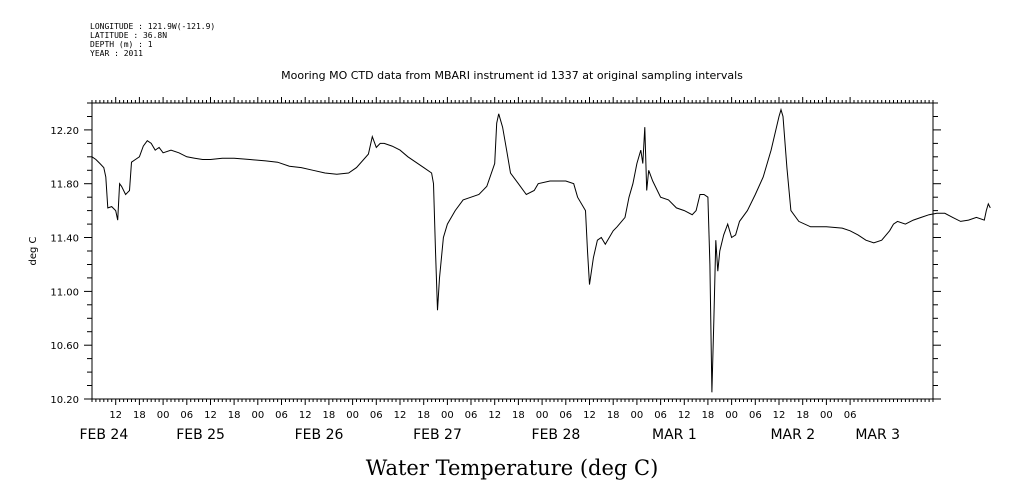  I want to click on header-latitude: LATITUDE : 36.8N, so click(128, 35).